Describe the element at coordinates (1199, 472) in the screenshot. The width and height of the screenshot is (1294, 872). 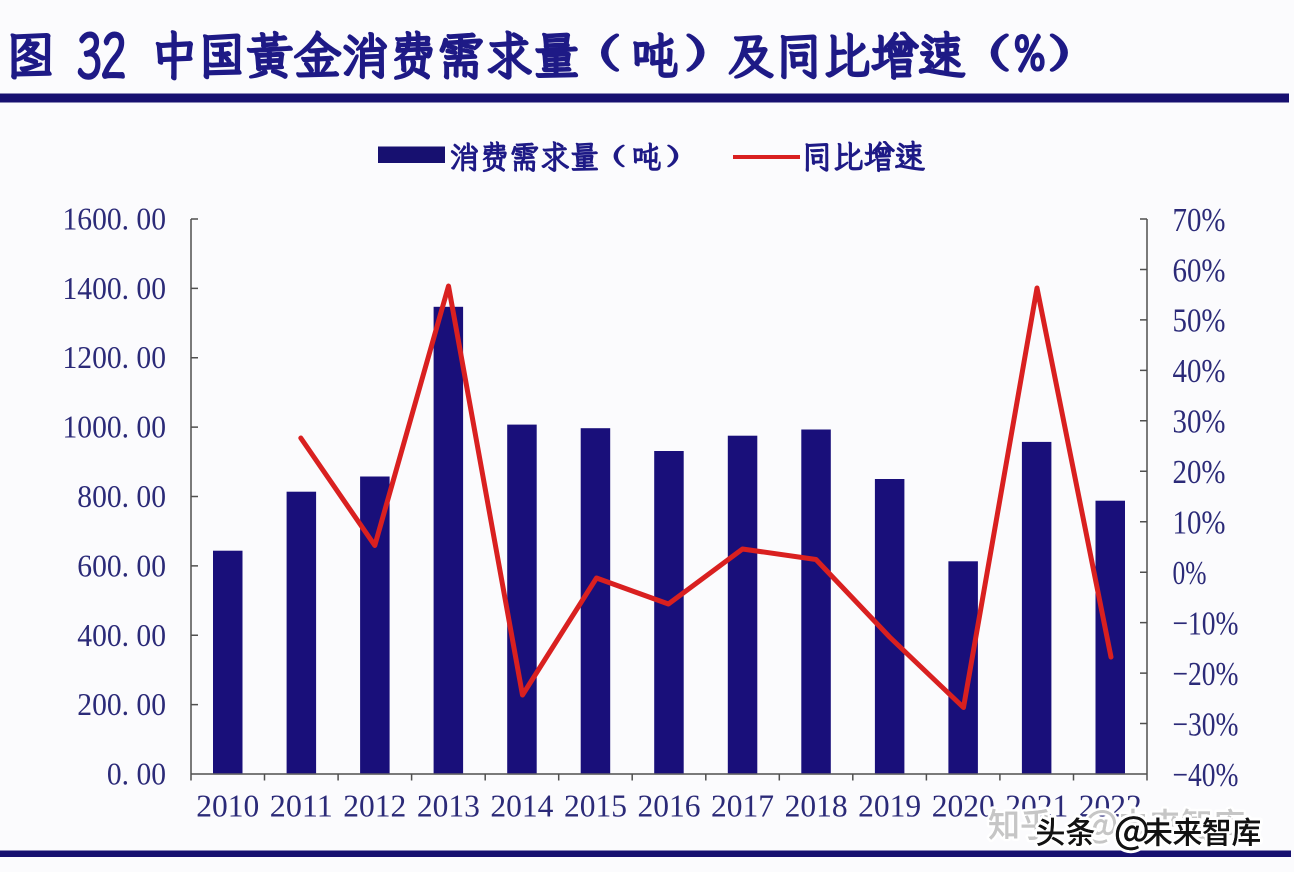
I see `svg-text: 20%` at that location.